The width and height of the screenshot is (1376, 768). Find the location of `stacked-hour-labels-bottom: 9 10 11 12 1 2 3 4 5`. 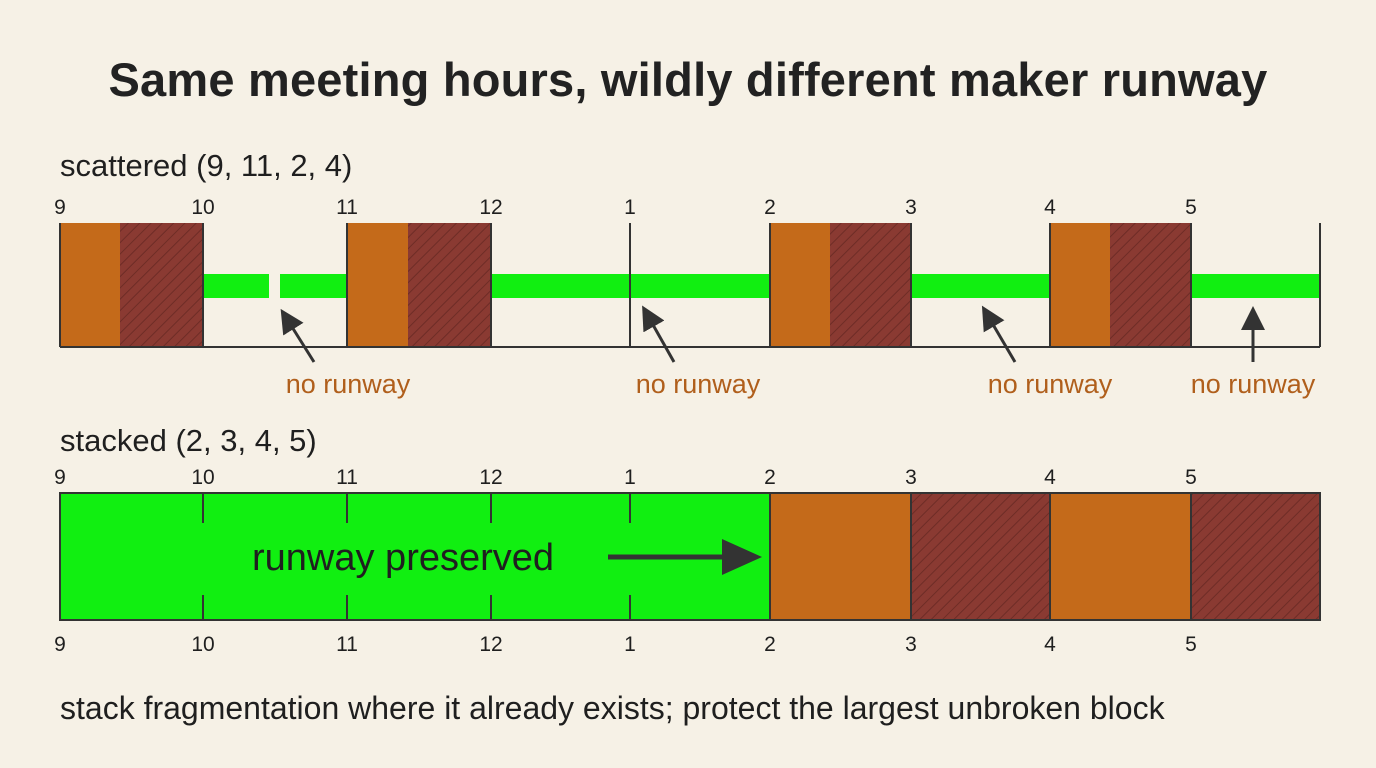

stacked-hour-labels-bottom: 9 10 11 12 1 2 3 4 5 is located at coordinates (625, 644).